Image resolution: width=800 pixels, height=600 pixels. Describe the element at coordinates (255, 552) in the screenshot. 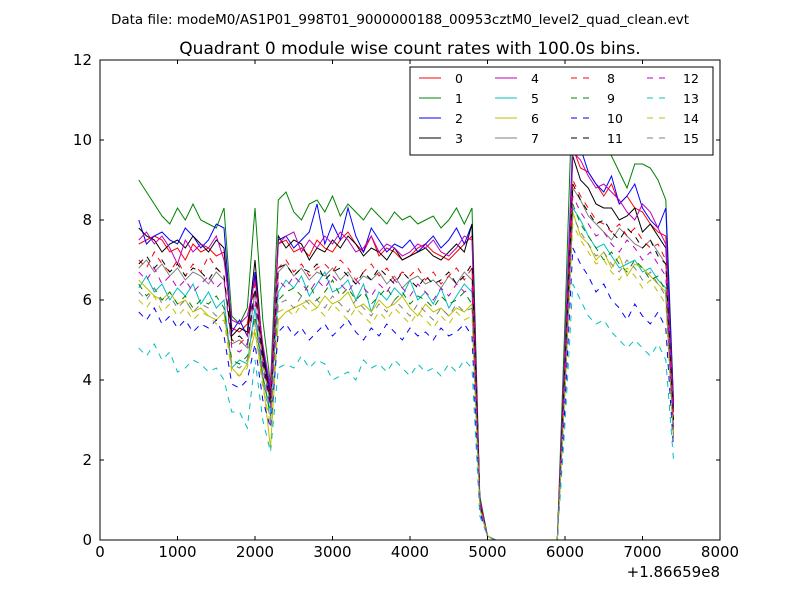

I see `x-tick-label: 2000` at that location.